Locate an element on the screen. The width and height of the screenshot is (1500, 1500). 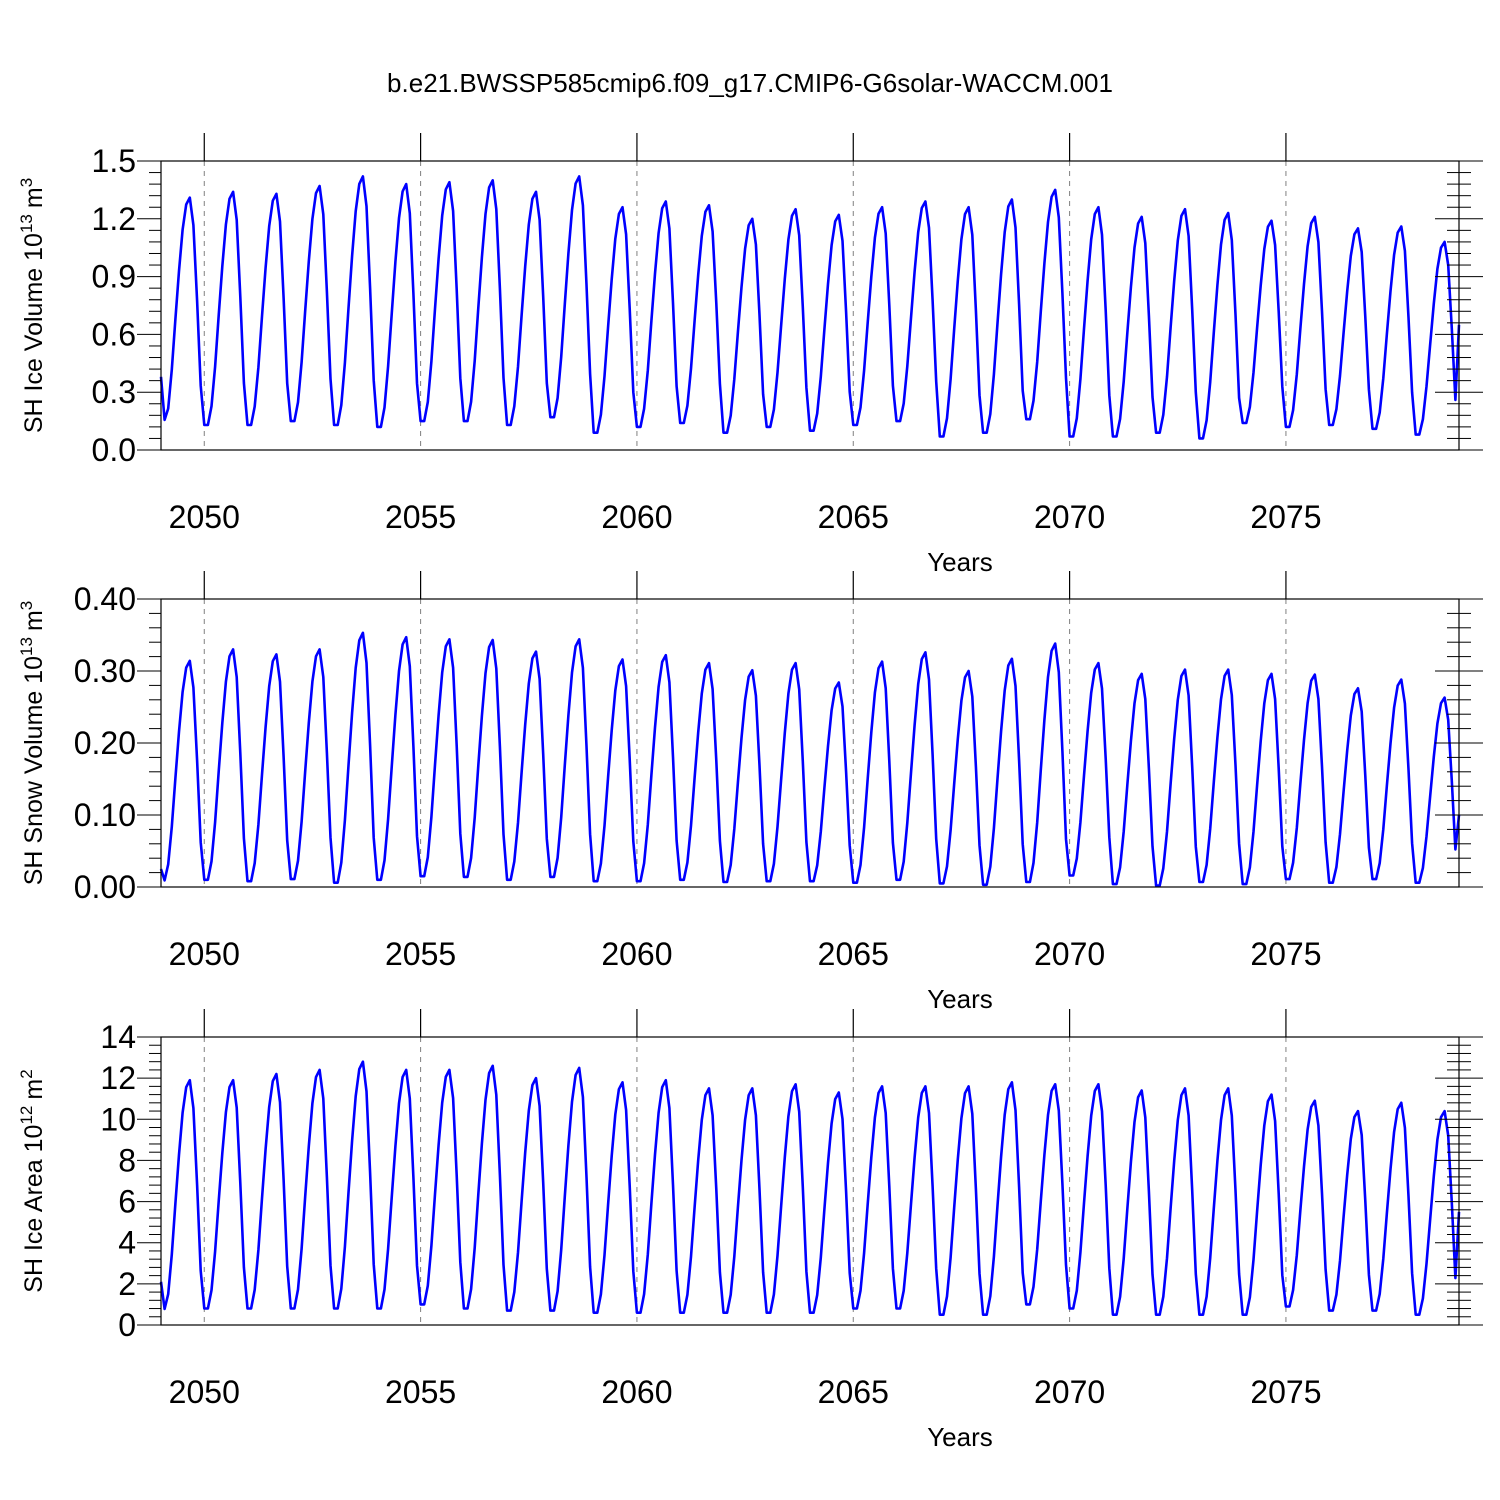
y-tick-label: 0.6 is located at coordinates (114, 334).